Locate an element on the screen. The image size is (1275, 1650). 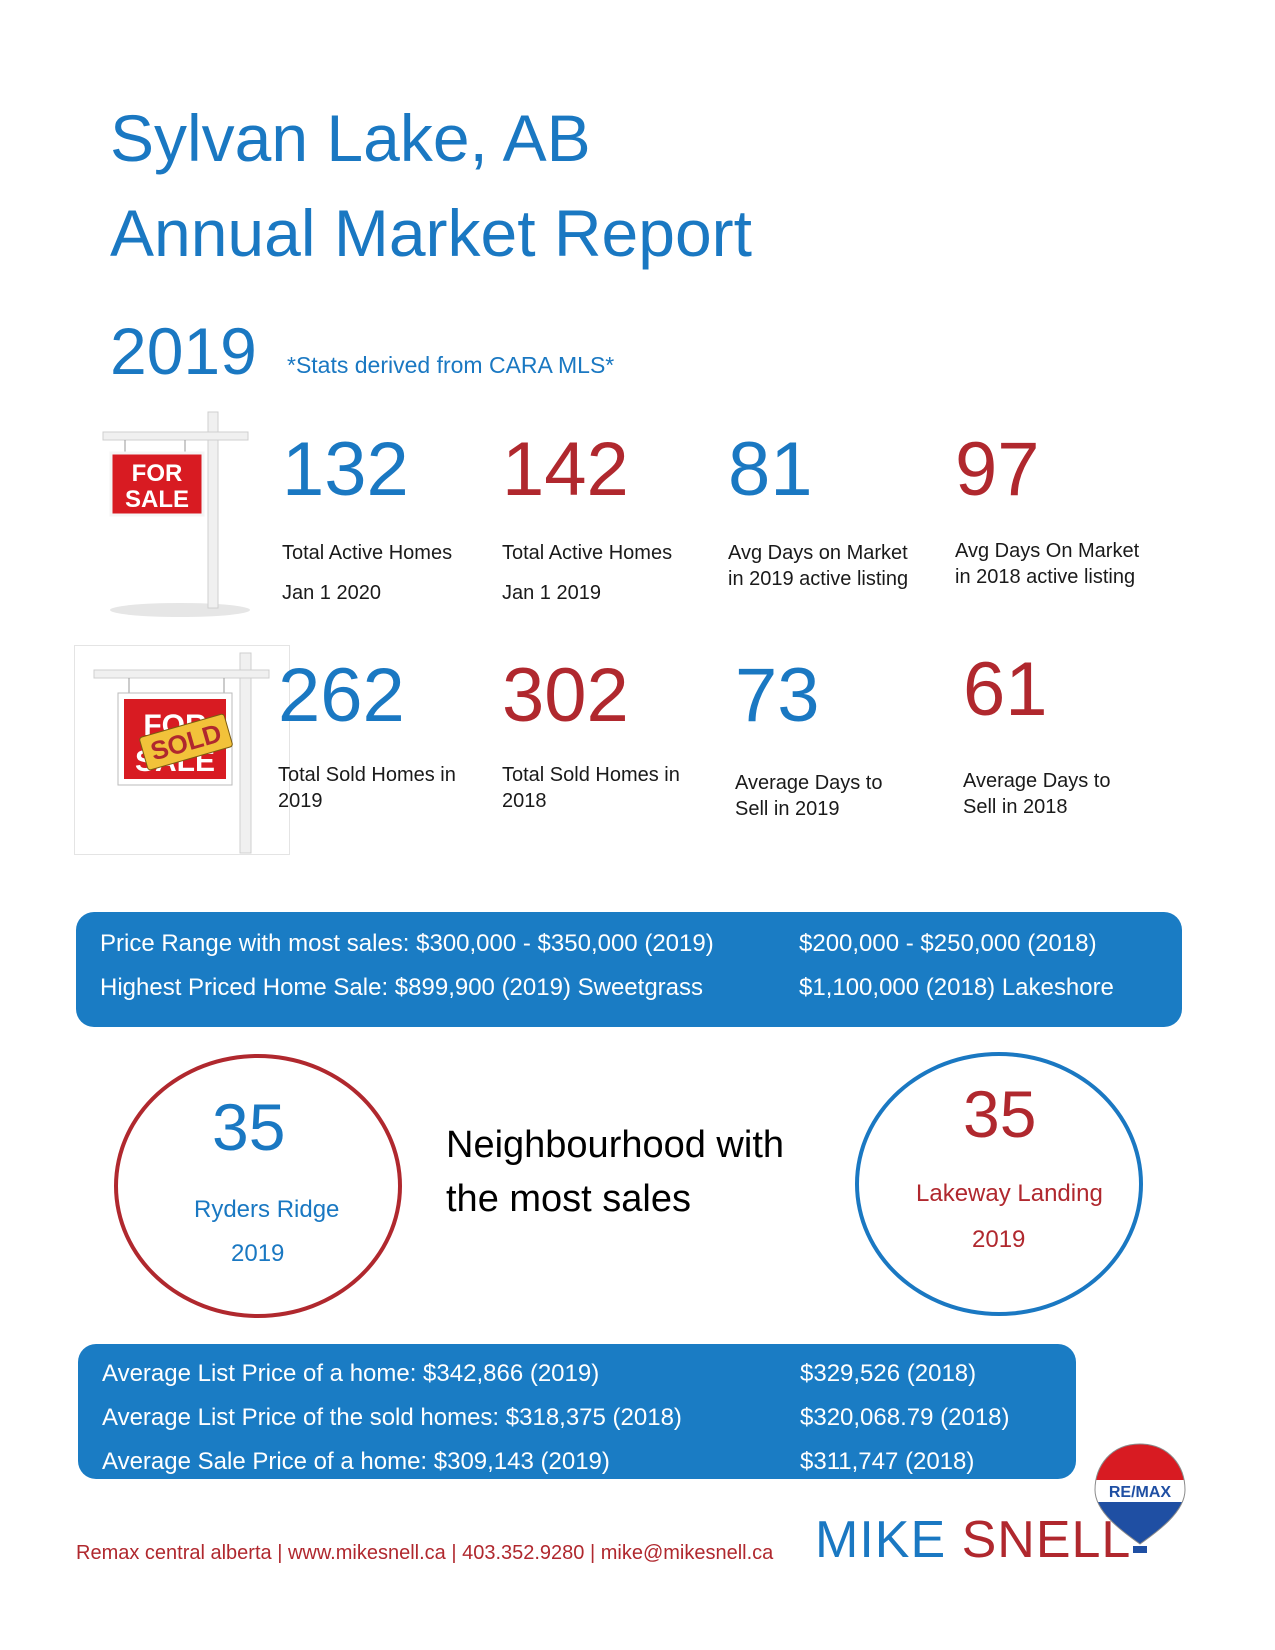
stat-sell-days-2018-label2: Sell in 2018 is located at coordinates (1015, 807).